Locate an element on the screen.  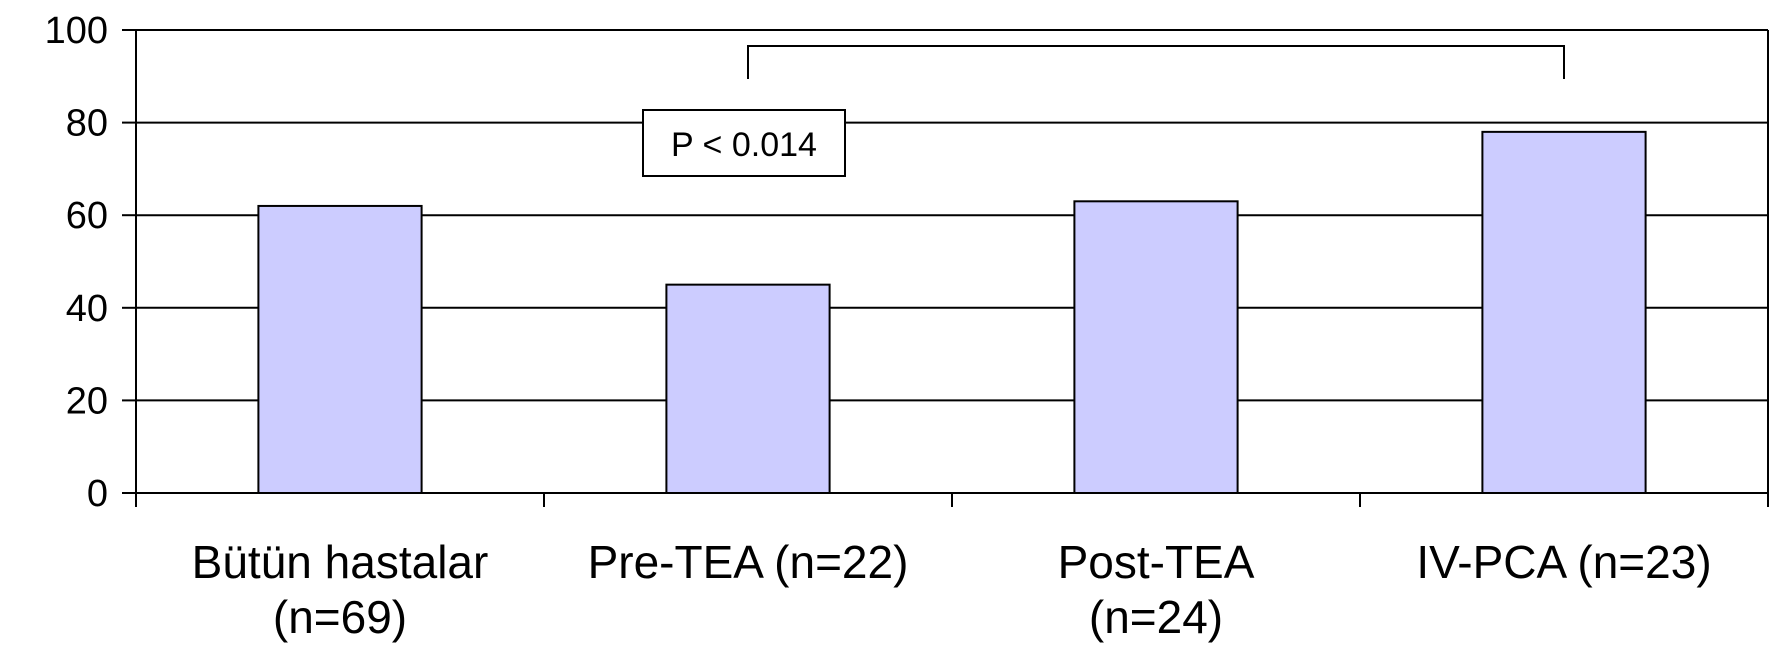
x-category-label: Post-TEA (n=24) is located at coordinates (1156, 589).